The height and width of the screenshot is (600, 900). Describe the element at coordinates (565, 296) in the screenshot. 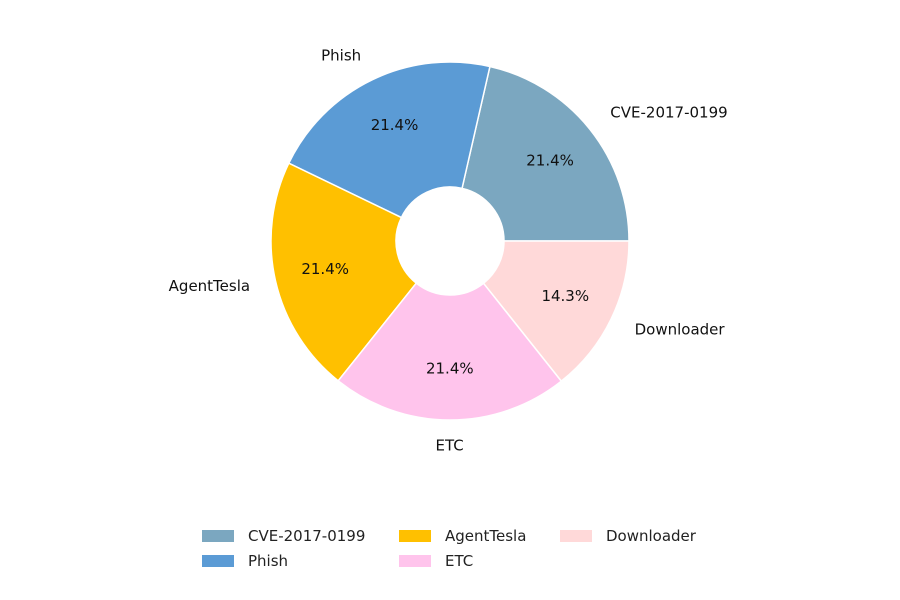

I see `percent-label-downloader: 14.3%` at that location.